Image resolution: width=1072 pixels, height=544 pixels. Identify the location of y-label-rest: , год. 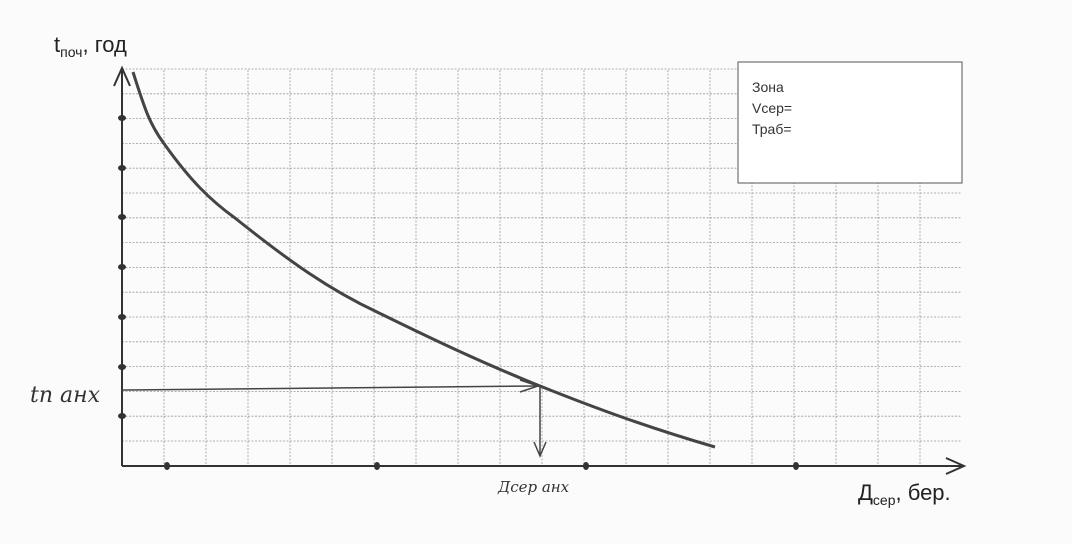
(104, 44).